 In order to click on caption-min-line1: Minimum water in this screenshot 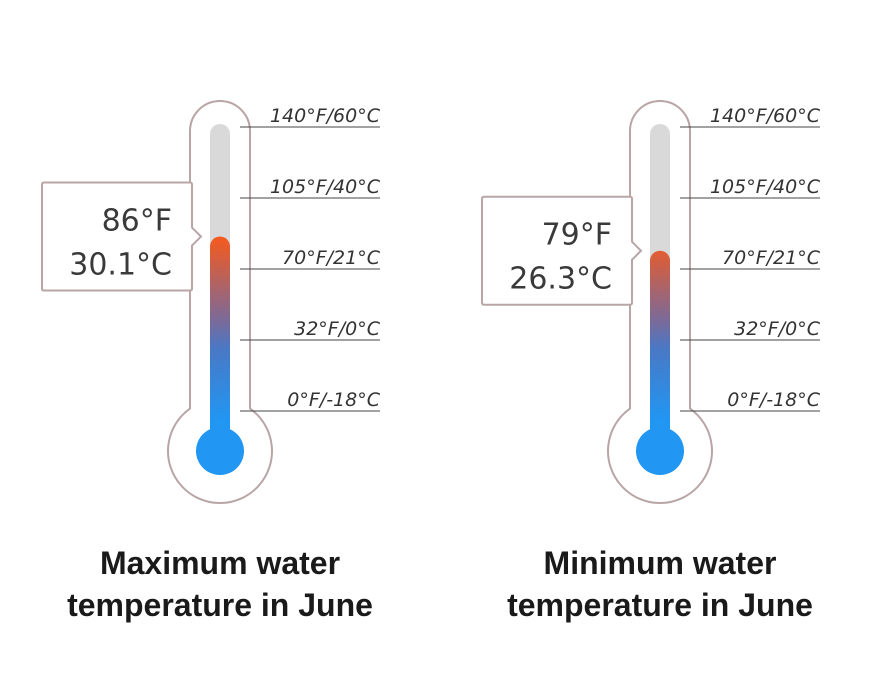, I will do `click(660, 563)`.